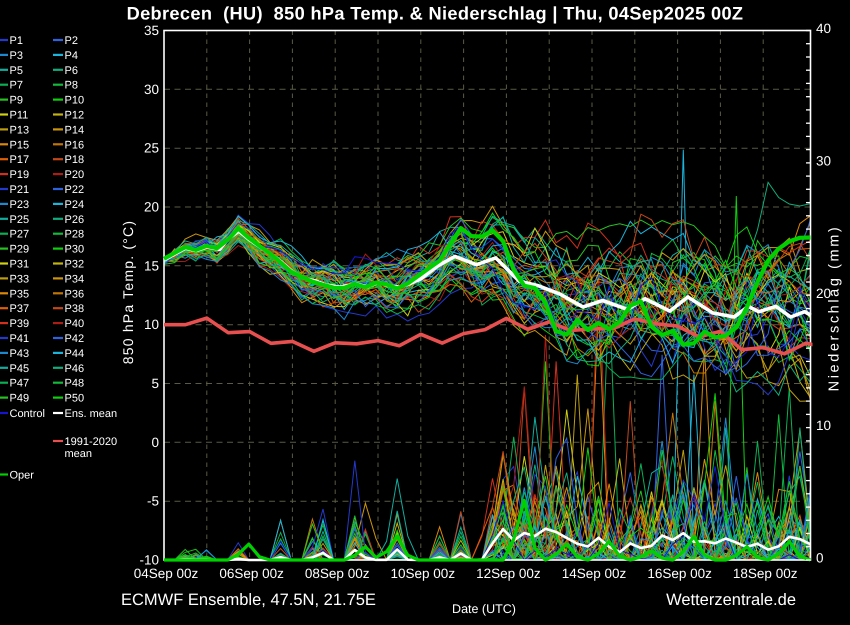  What do you see at coordinates (20, 160) in the screenshot?
I see `svg-text: P17` at bounding box center [20, 160].